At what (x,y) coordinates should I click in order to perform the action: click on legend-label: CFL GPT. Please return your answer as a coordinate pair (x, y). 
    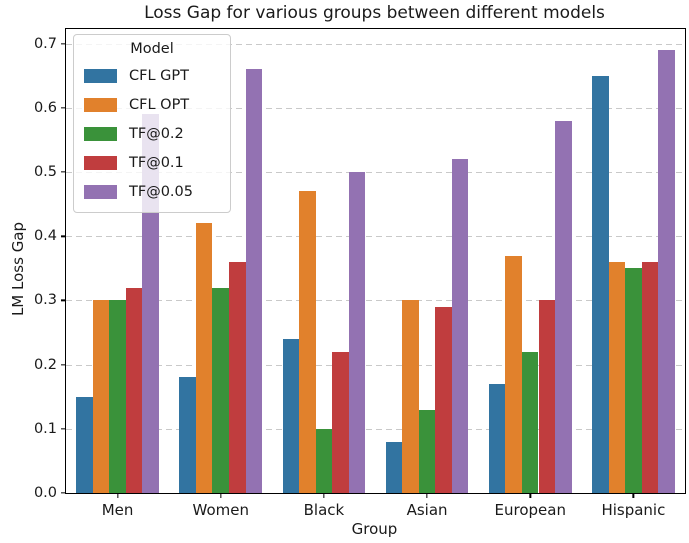
    Looking at the image, I should click on (159, 75).